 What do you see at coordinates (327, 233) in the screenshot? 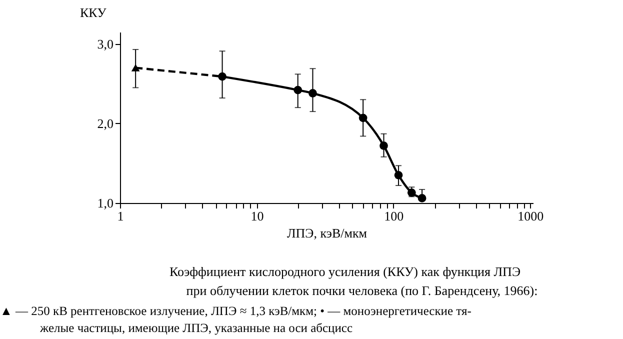
I see `x-axis-title: ЛПЭ, кэВ/мкм` at bounding box center [327, 233].